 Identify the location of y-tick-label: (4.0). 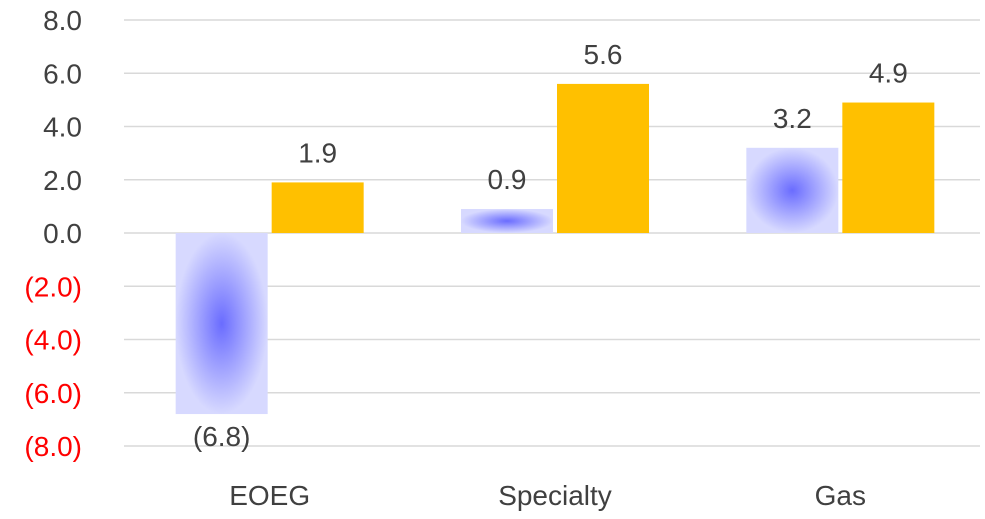
(53, 340).